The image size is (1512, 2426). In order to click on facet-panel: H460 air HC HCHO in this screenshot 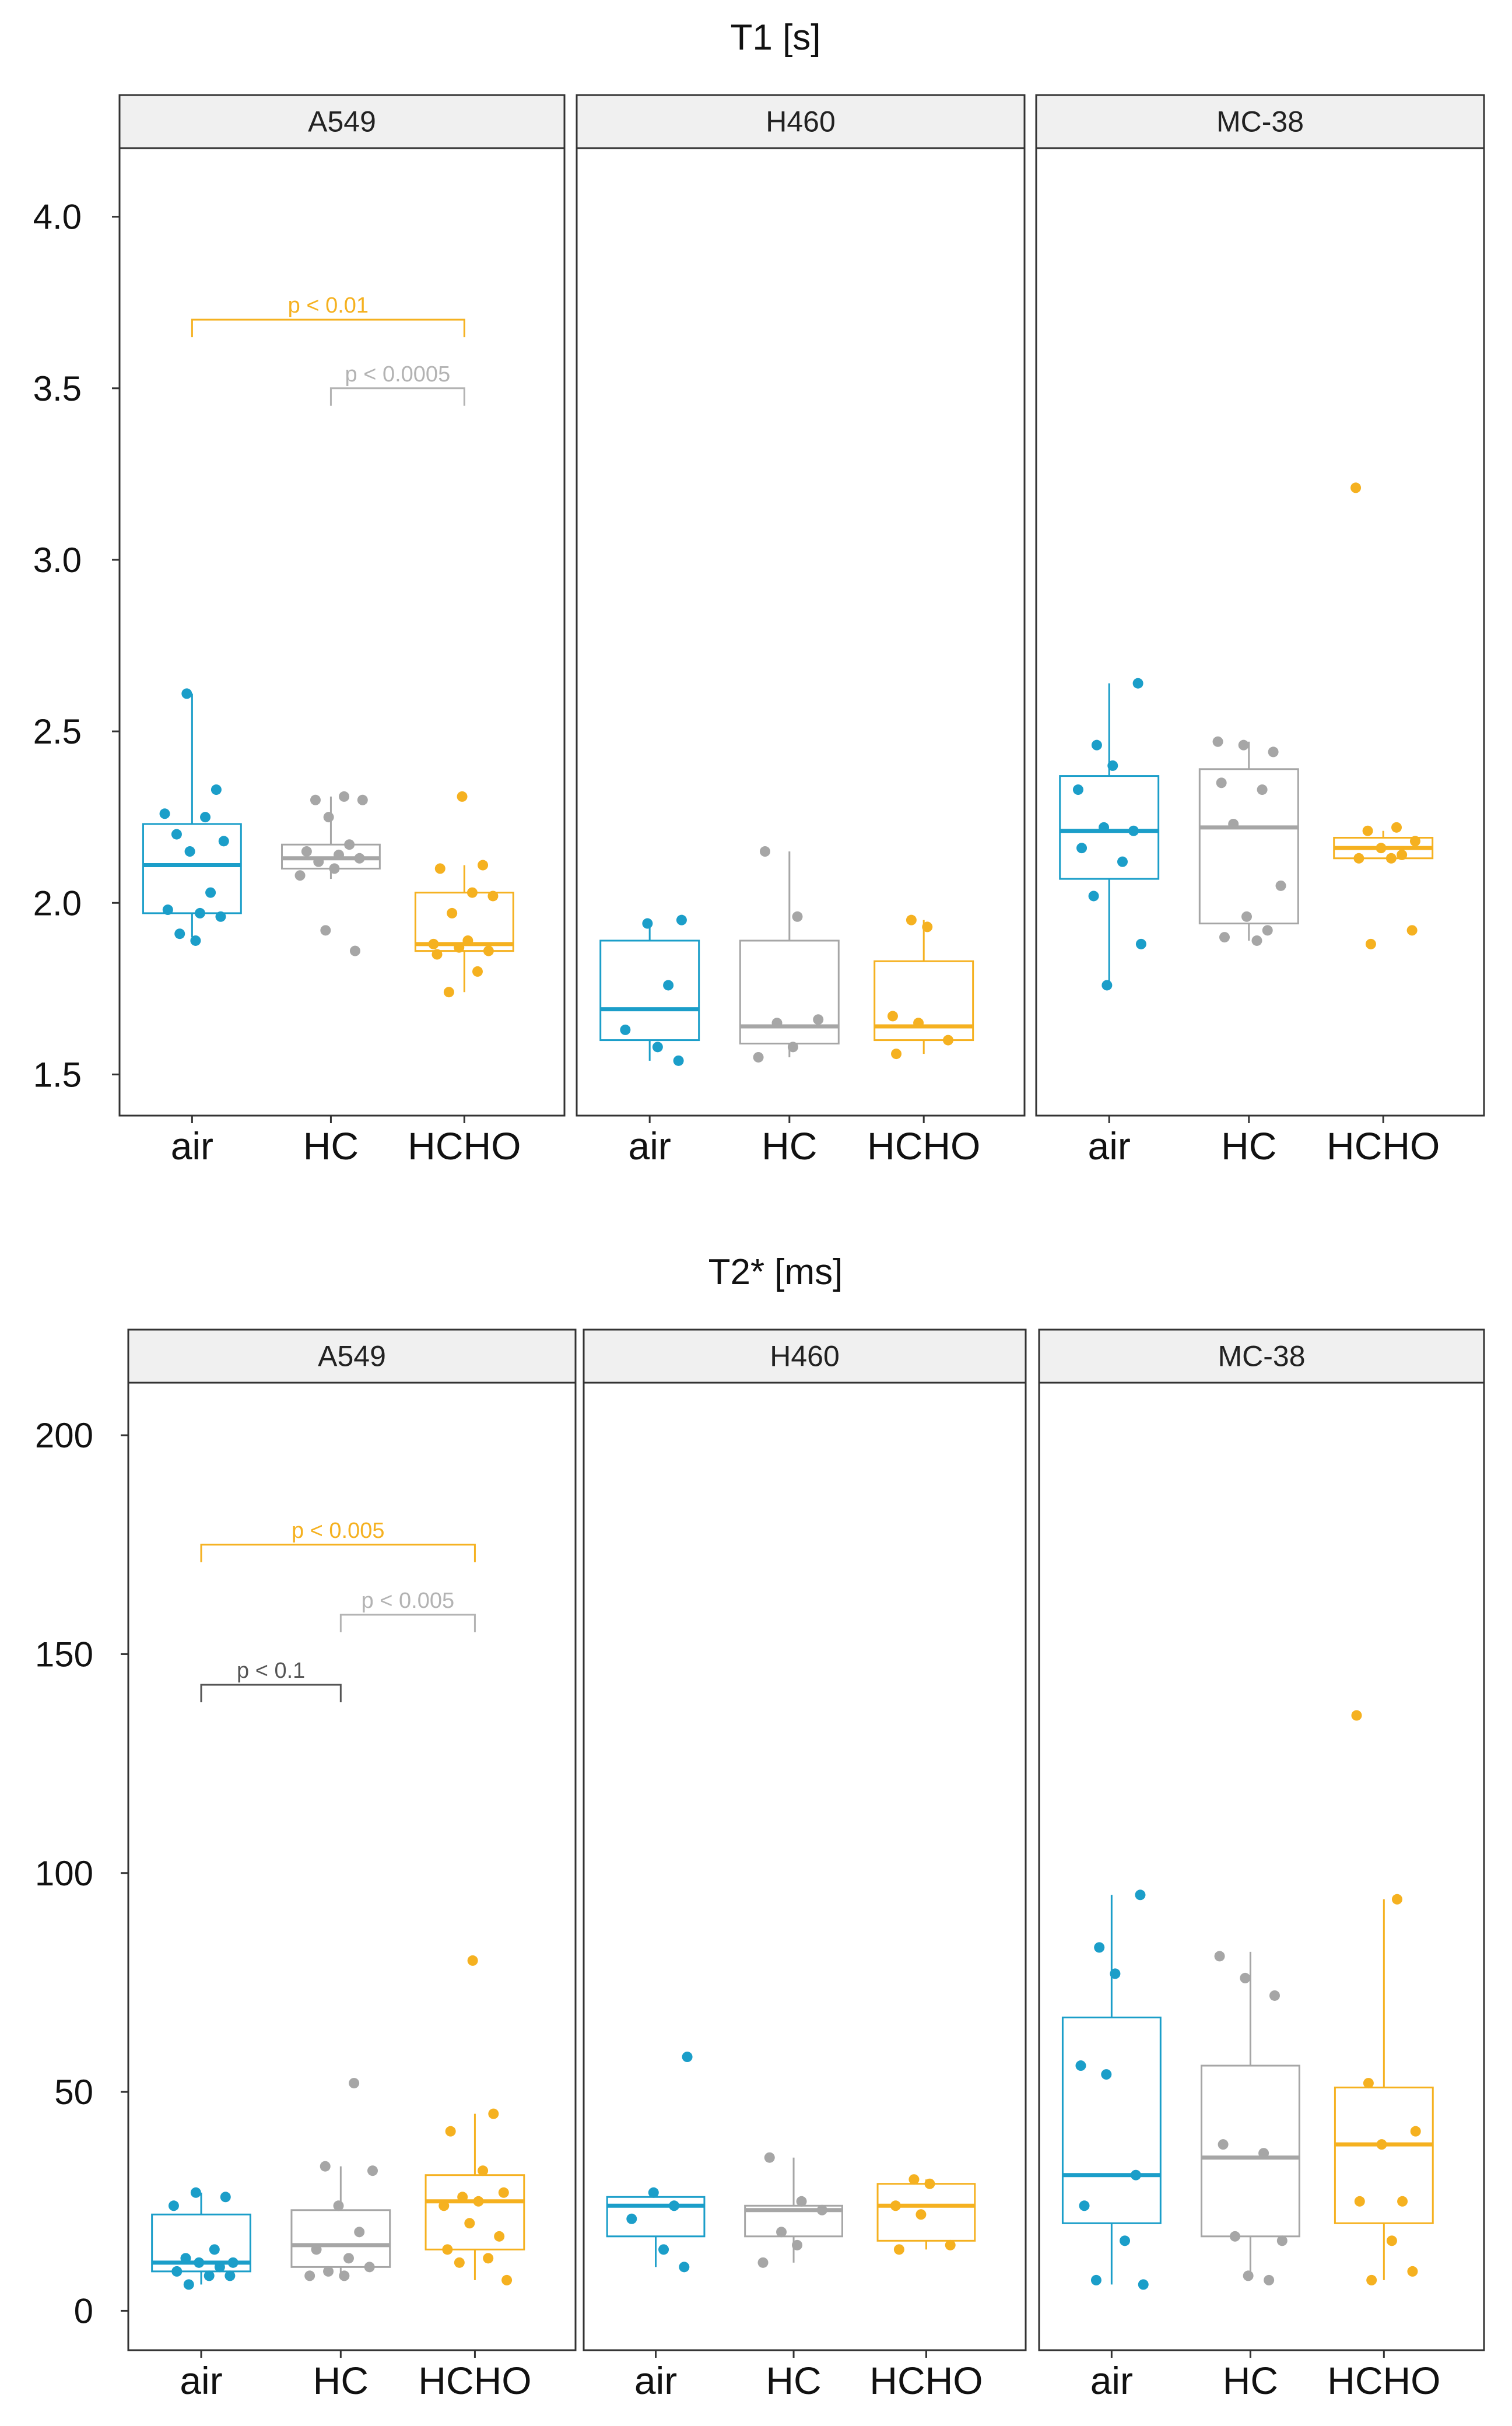, I will do `click(805, 1865)`.